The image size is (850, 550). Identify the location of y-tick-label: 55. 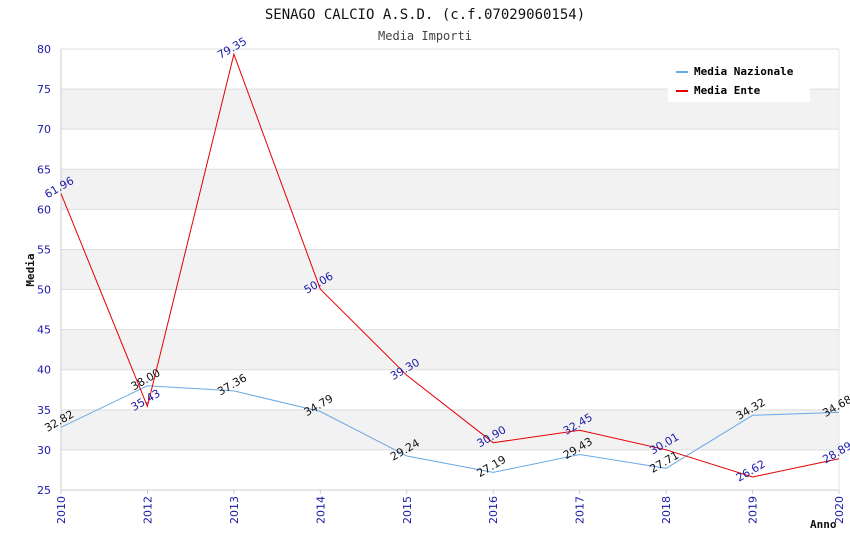
(44, 249).